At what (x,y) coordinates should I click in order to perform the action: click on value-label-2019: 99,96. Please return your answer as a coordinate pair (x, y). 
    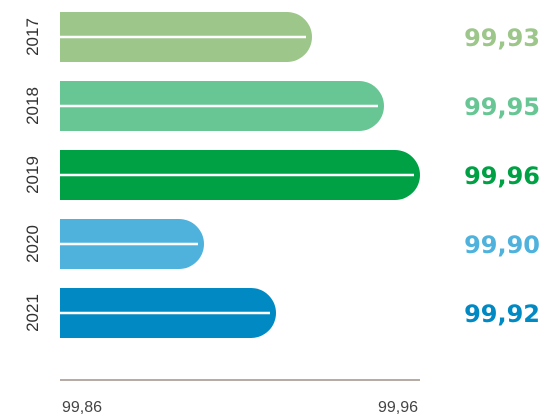
    Looking at the image, I should click on (502, 176).